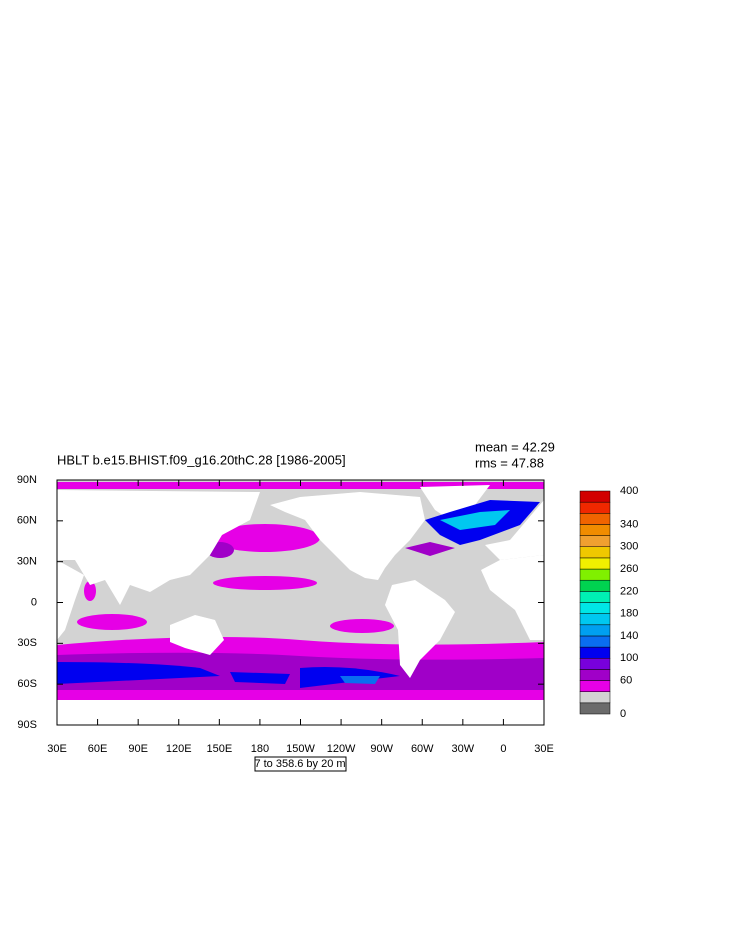 The width and height of the screenshot is (733, 950). Describe the element at coordinates (629, 491) in the screenshot. I see `colorbar-label: 400` at that location.